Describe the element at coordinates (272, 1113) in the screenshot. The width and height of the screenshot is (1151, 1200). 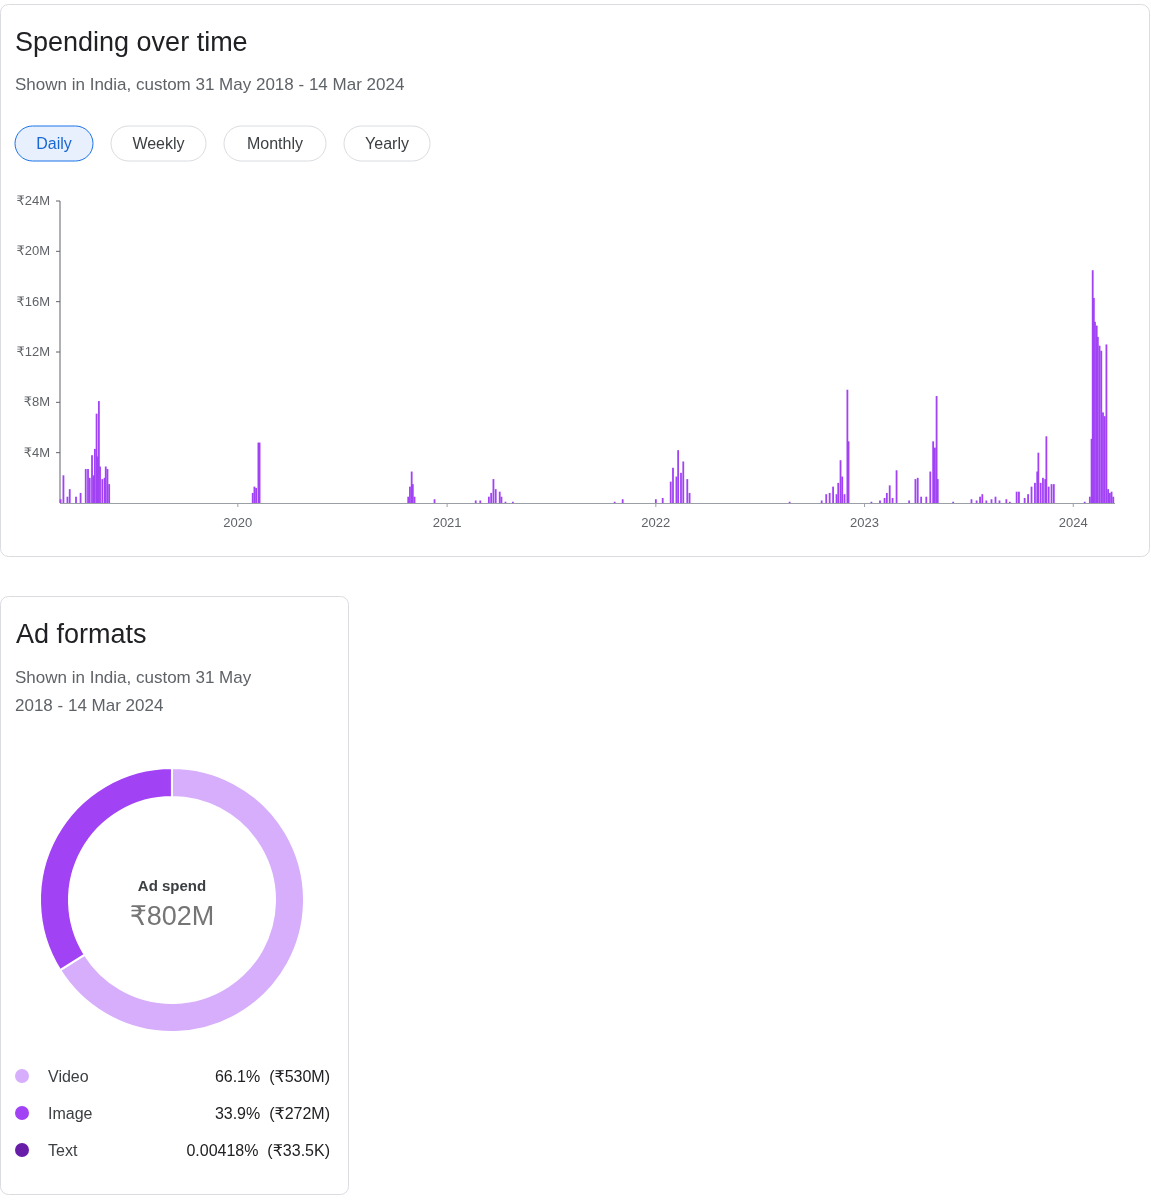
I see `data-label: 33.9% (₹272M)` at that location.